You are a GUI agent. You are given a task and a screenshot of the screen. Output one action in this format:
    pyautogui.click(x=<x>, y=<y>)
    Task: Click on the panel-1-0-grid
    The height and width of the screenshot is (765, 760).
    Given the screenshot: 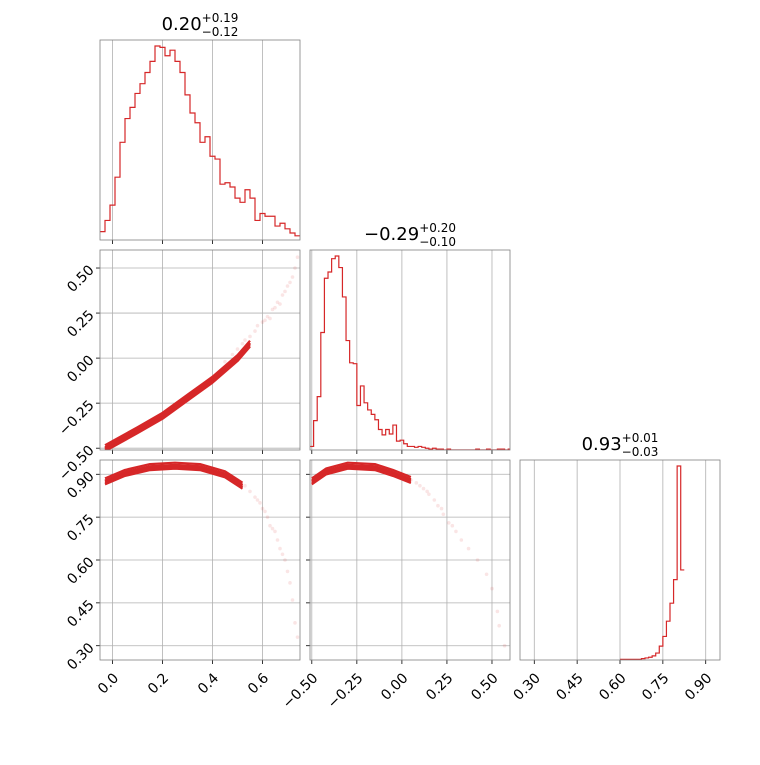 What is the action you would take?
    pyautogui.click(x=198, y=352)
    